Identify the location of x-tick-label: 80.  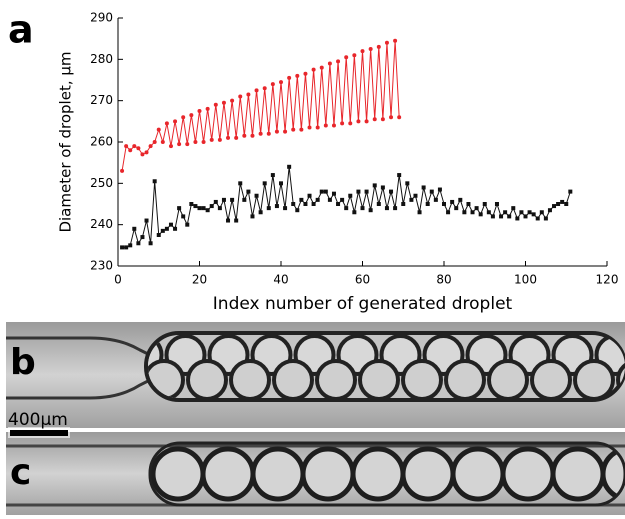
(443, 280).